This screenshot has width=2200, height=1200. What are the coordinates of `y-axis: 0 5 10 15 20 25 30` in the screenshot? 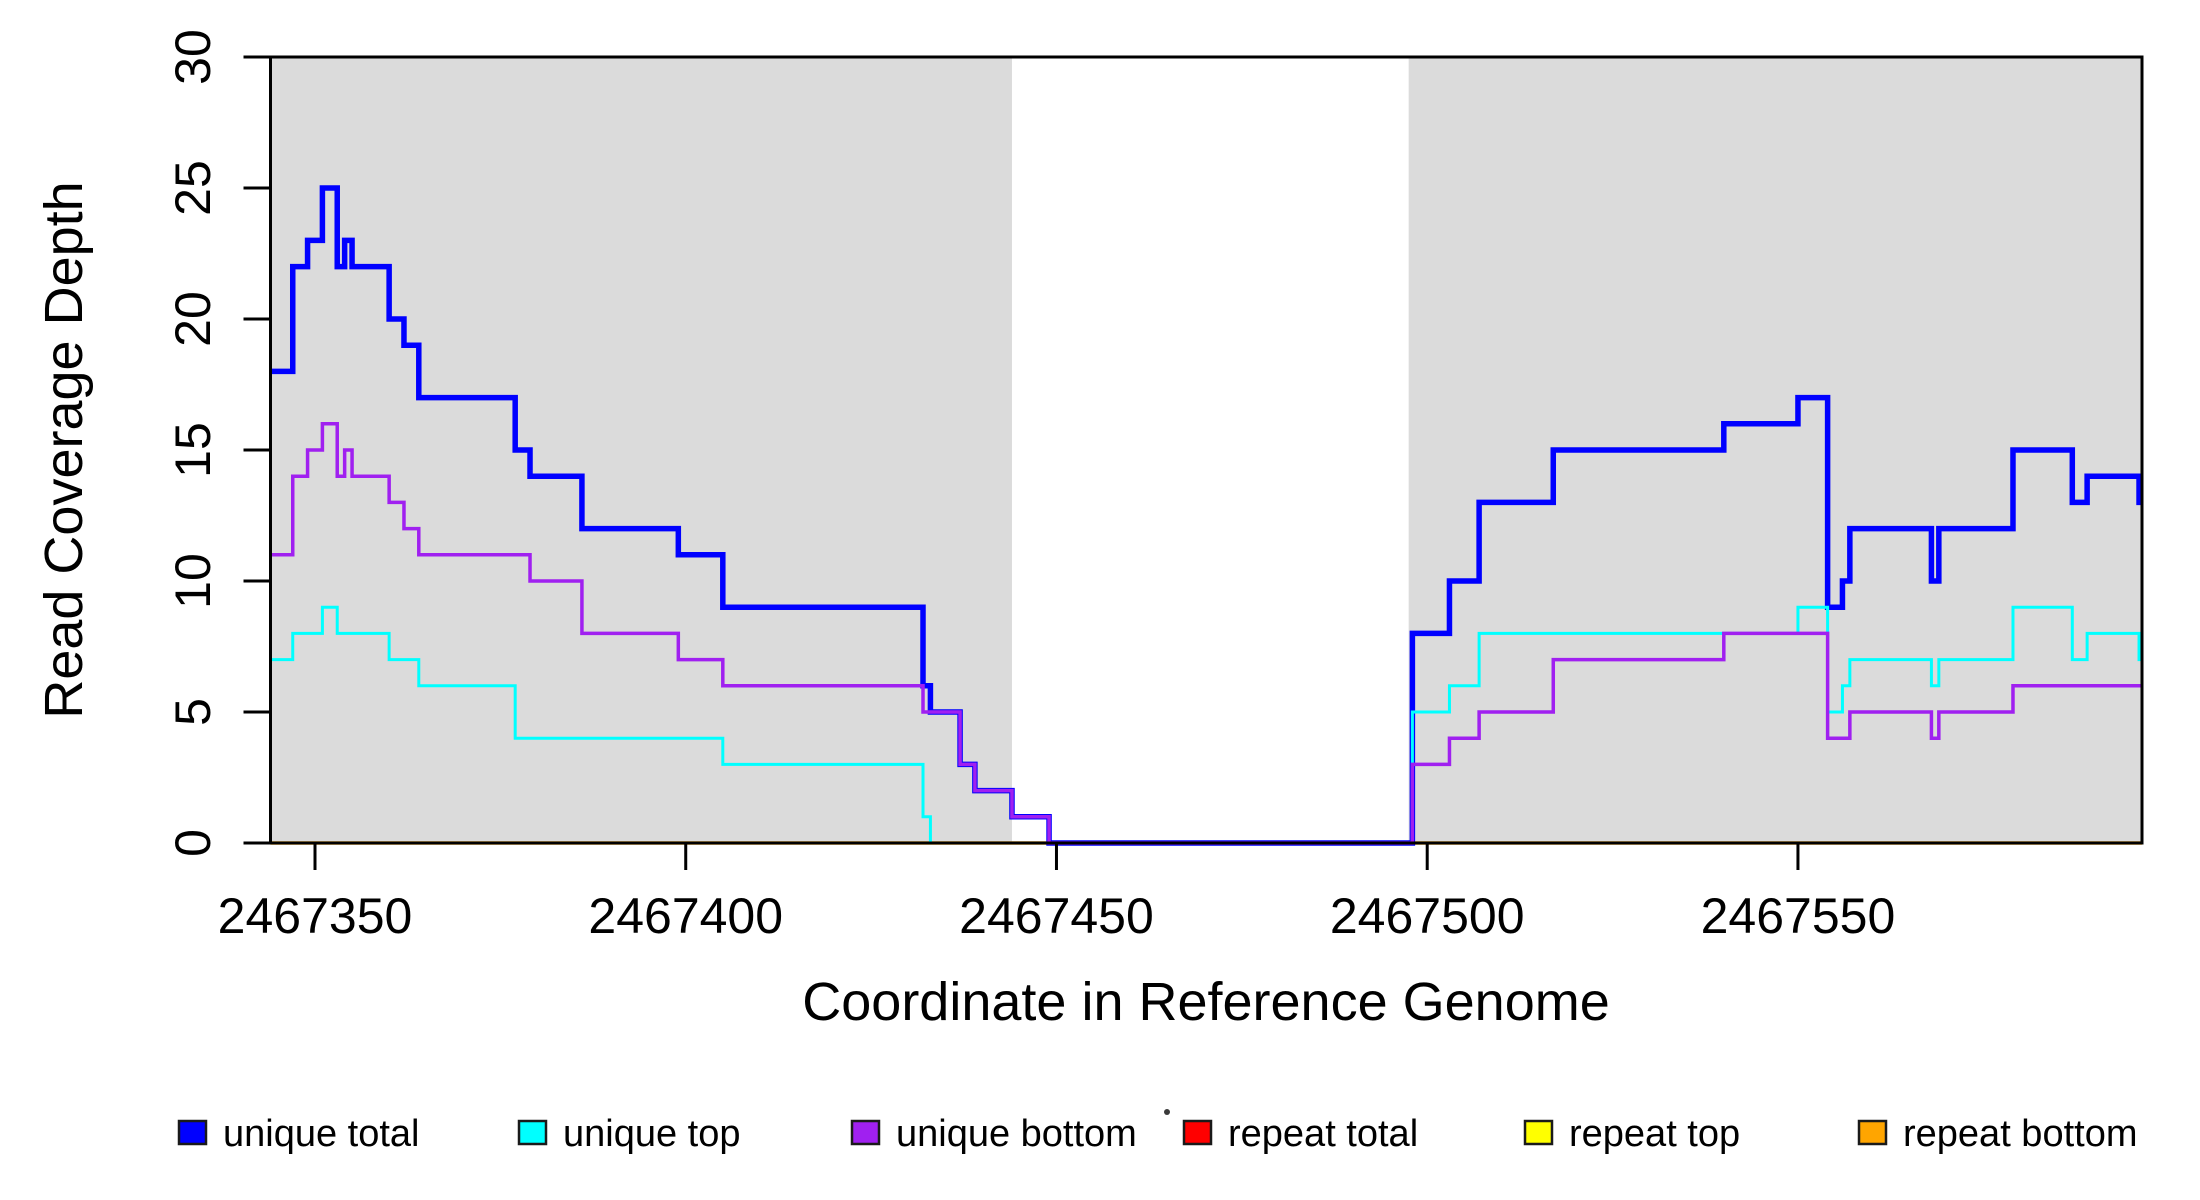 It's located at (218, 443).